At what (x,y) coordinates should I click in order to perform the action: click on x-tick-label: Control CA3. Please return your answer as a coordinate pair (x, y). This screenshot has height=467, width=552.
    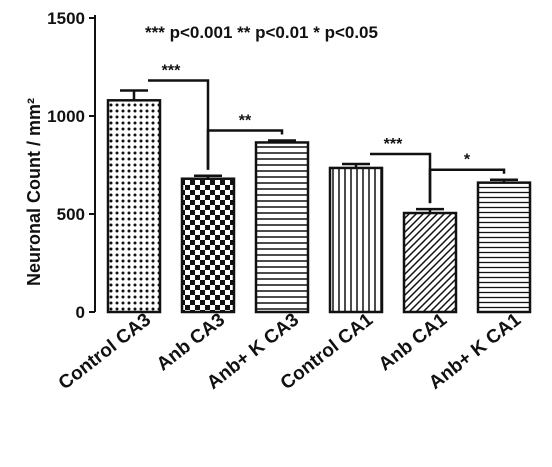
    Looking at the image, I should click on (105, 351).